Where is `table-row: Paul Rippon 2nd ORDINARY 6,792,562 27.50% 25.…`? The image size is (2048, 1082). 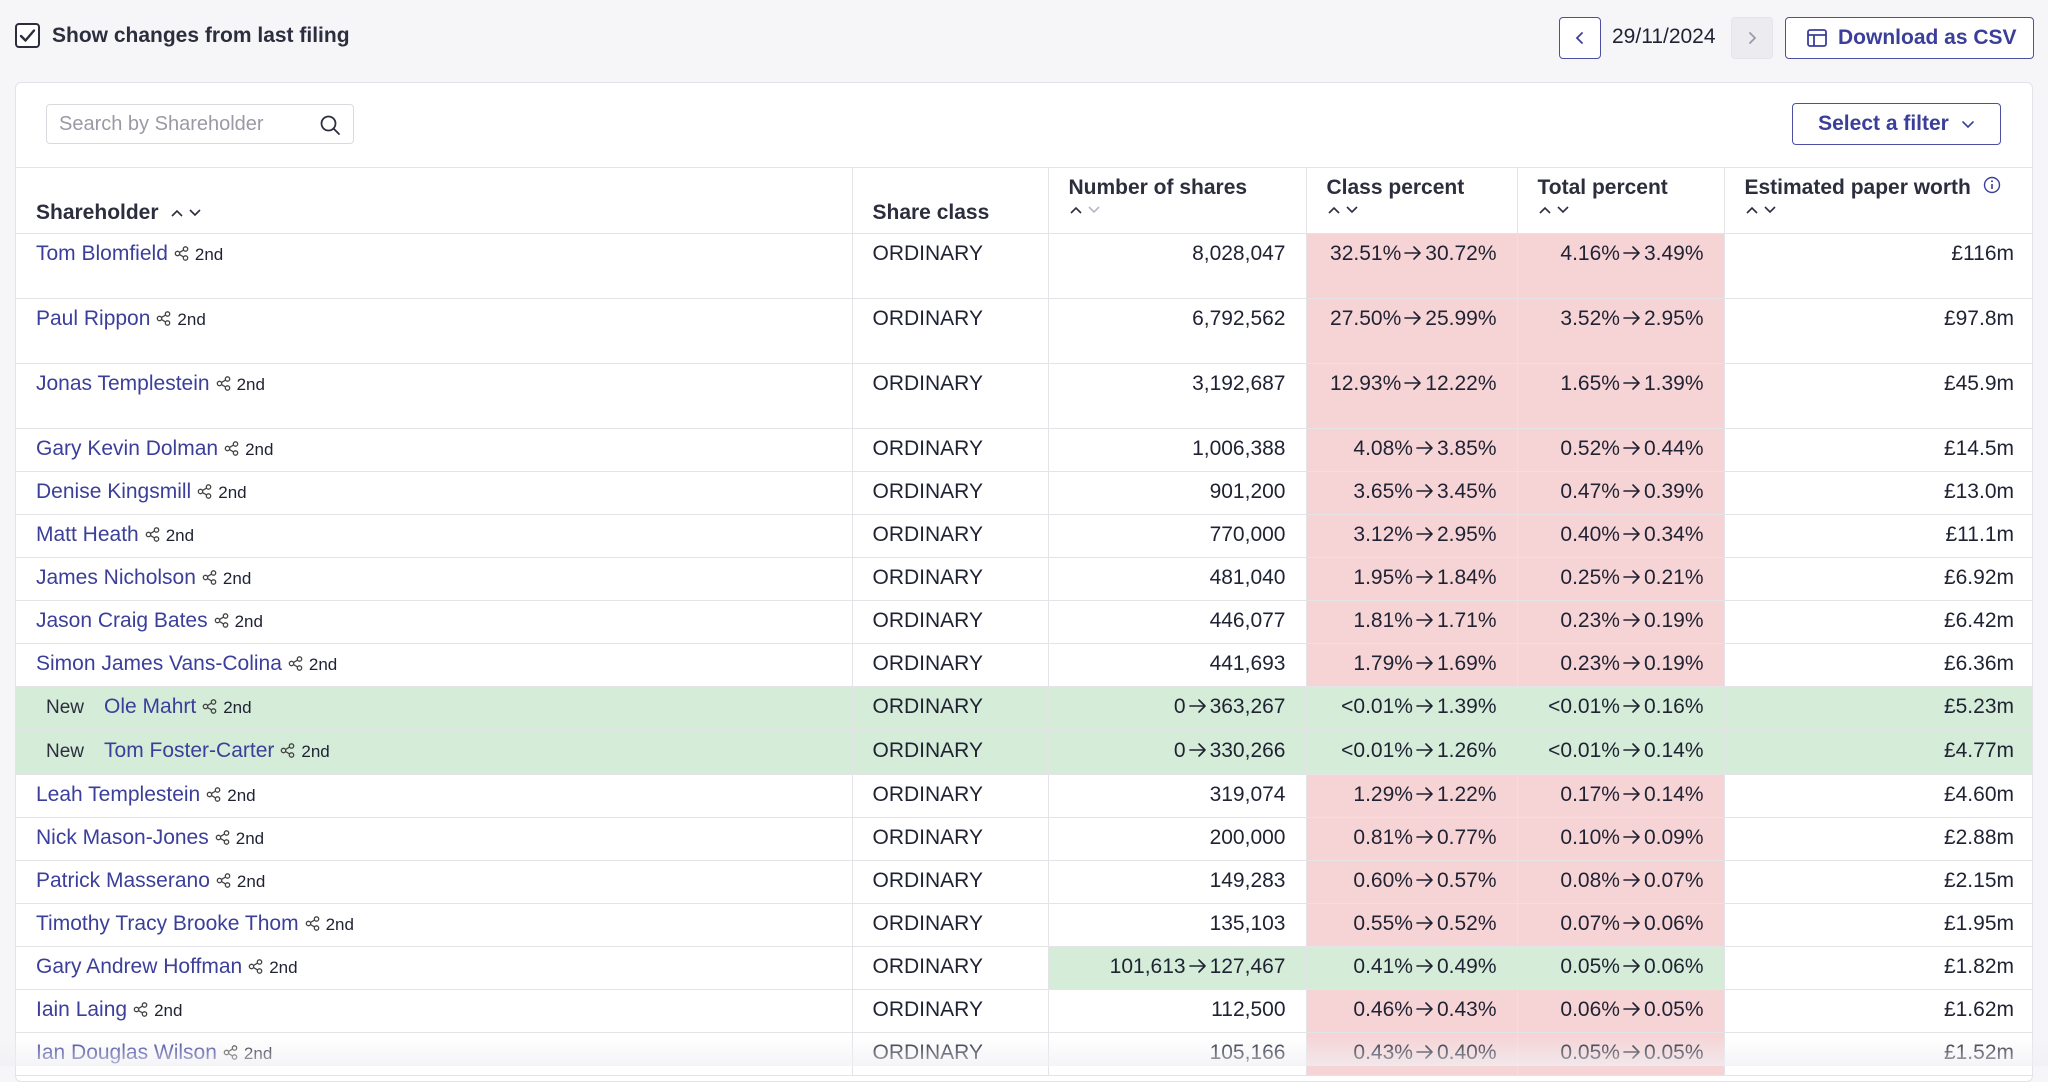 table-row: Paul Rippon 2nd ORDINARY 6,792,562 27.50% 25.… is located at coordinates (1024, 331).